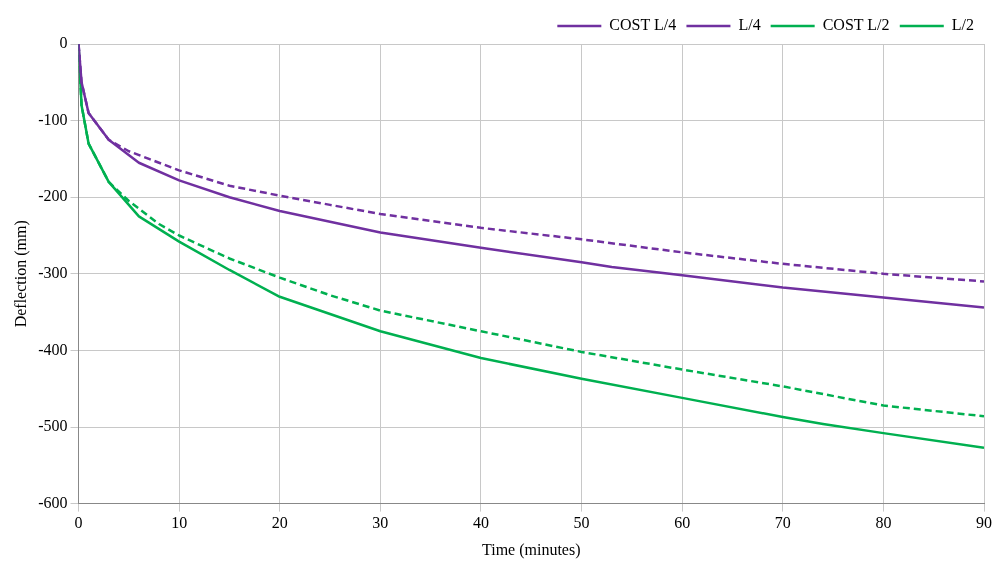 The image size is (1006, 572). I want to click on y-tick-label: -100, so click(53, 119).